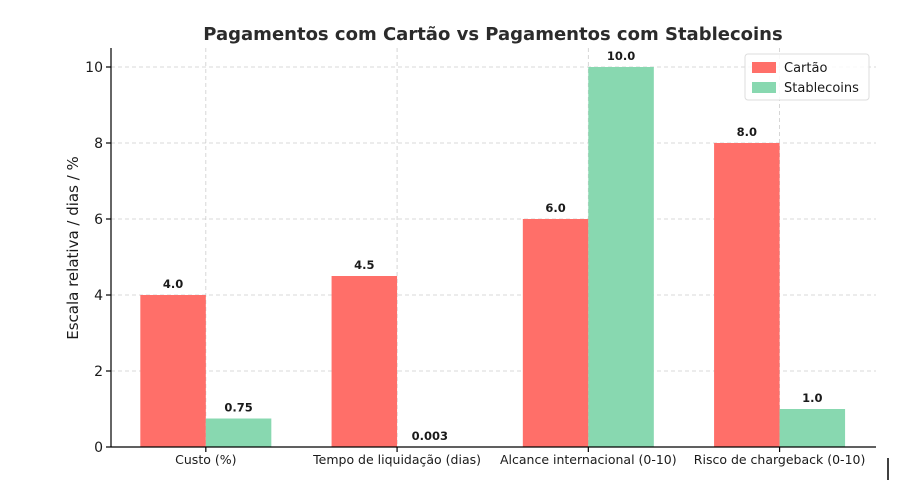 The image size is (923, 502). Describe the element at coordinates (430, 436) in the screenshot. I see `data-label: 0.003` at that location.